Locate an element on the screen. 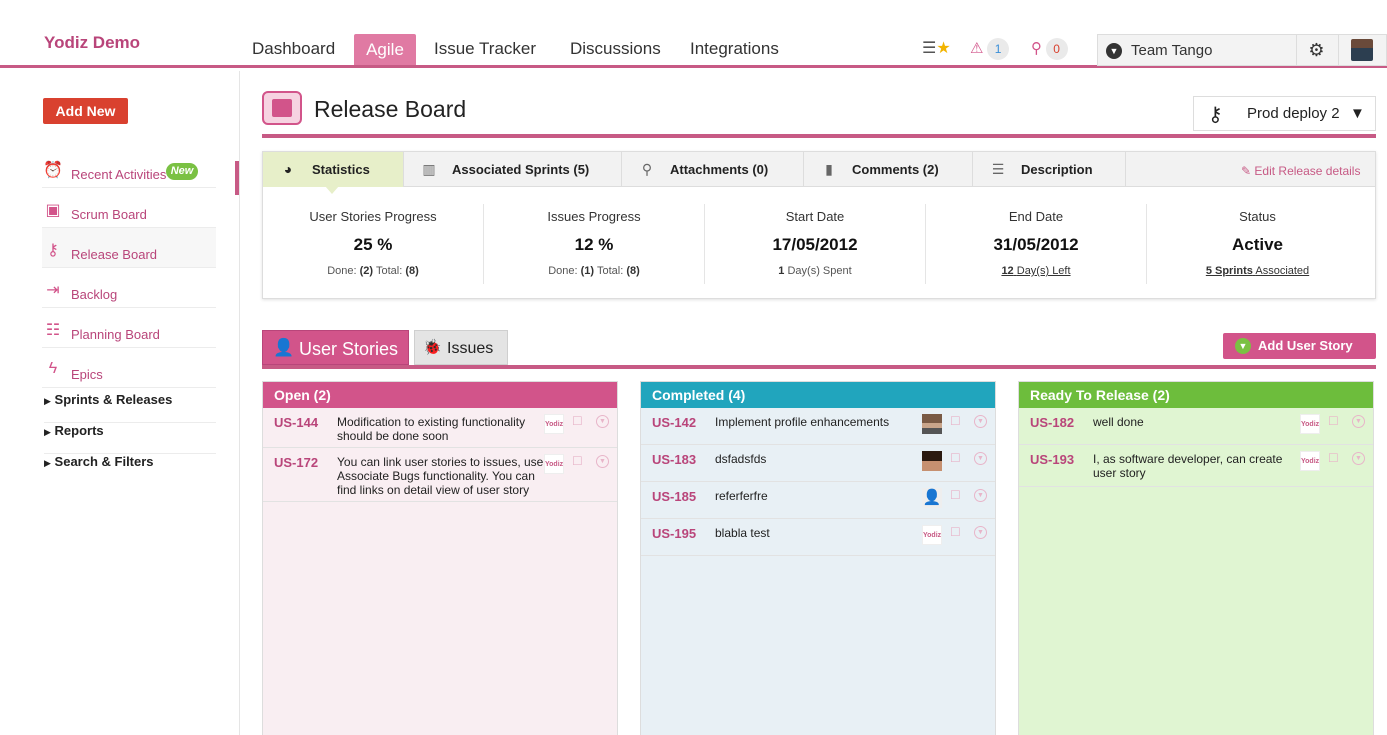  stat-start-date: Start Date 17/05/2012 1 Day(s) Spent is located at coordinates (815, 244).